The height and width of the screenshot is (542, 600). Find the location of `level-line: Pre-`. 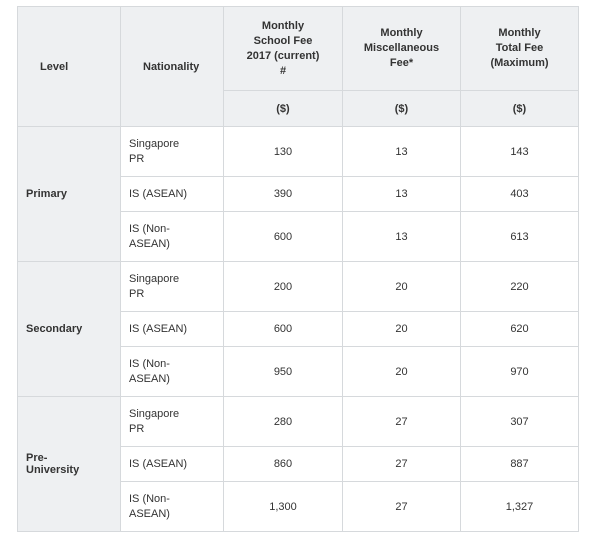

level-line: Pre- is located at coordinates (37, 458).